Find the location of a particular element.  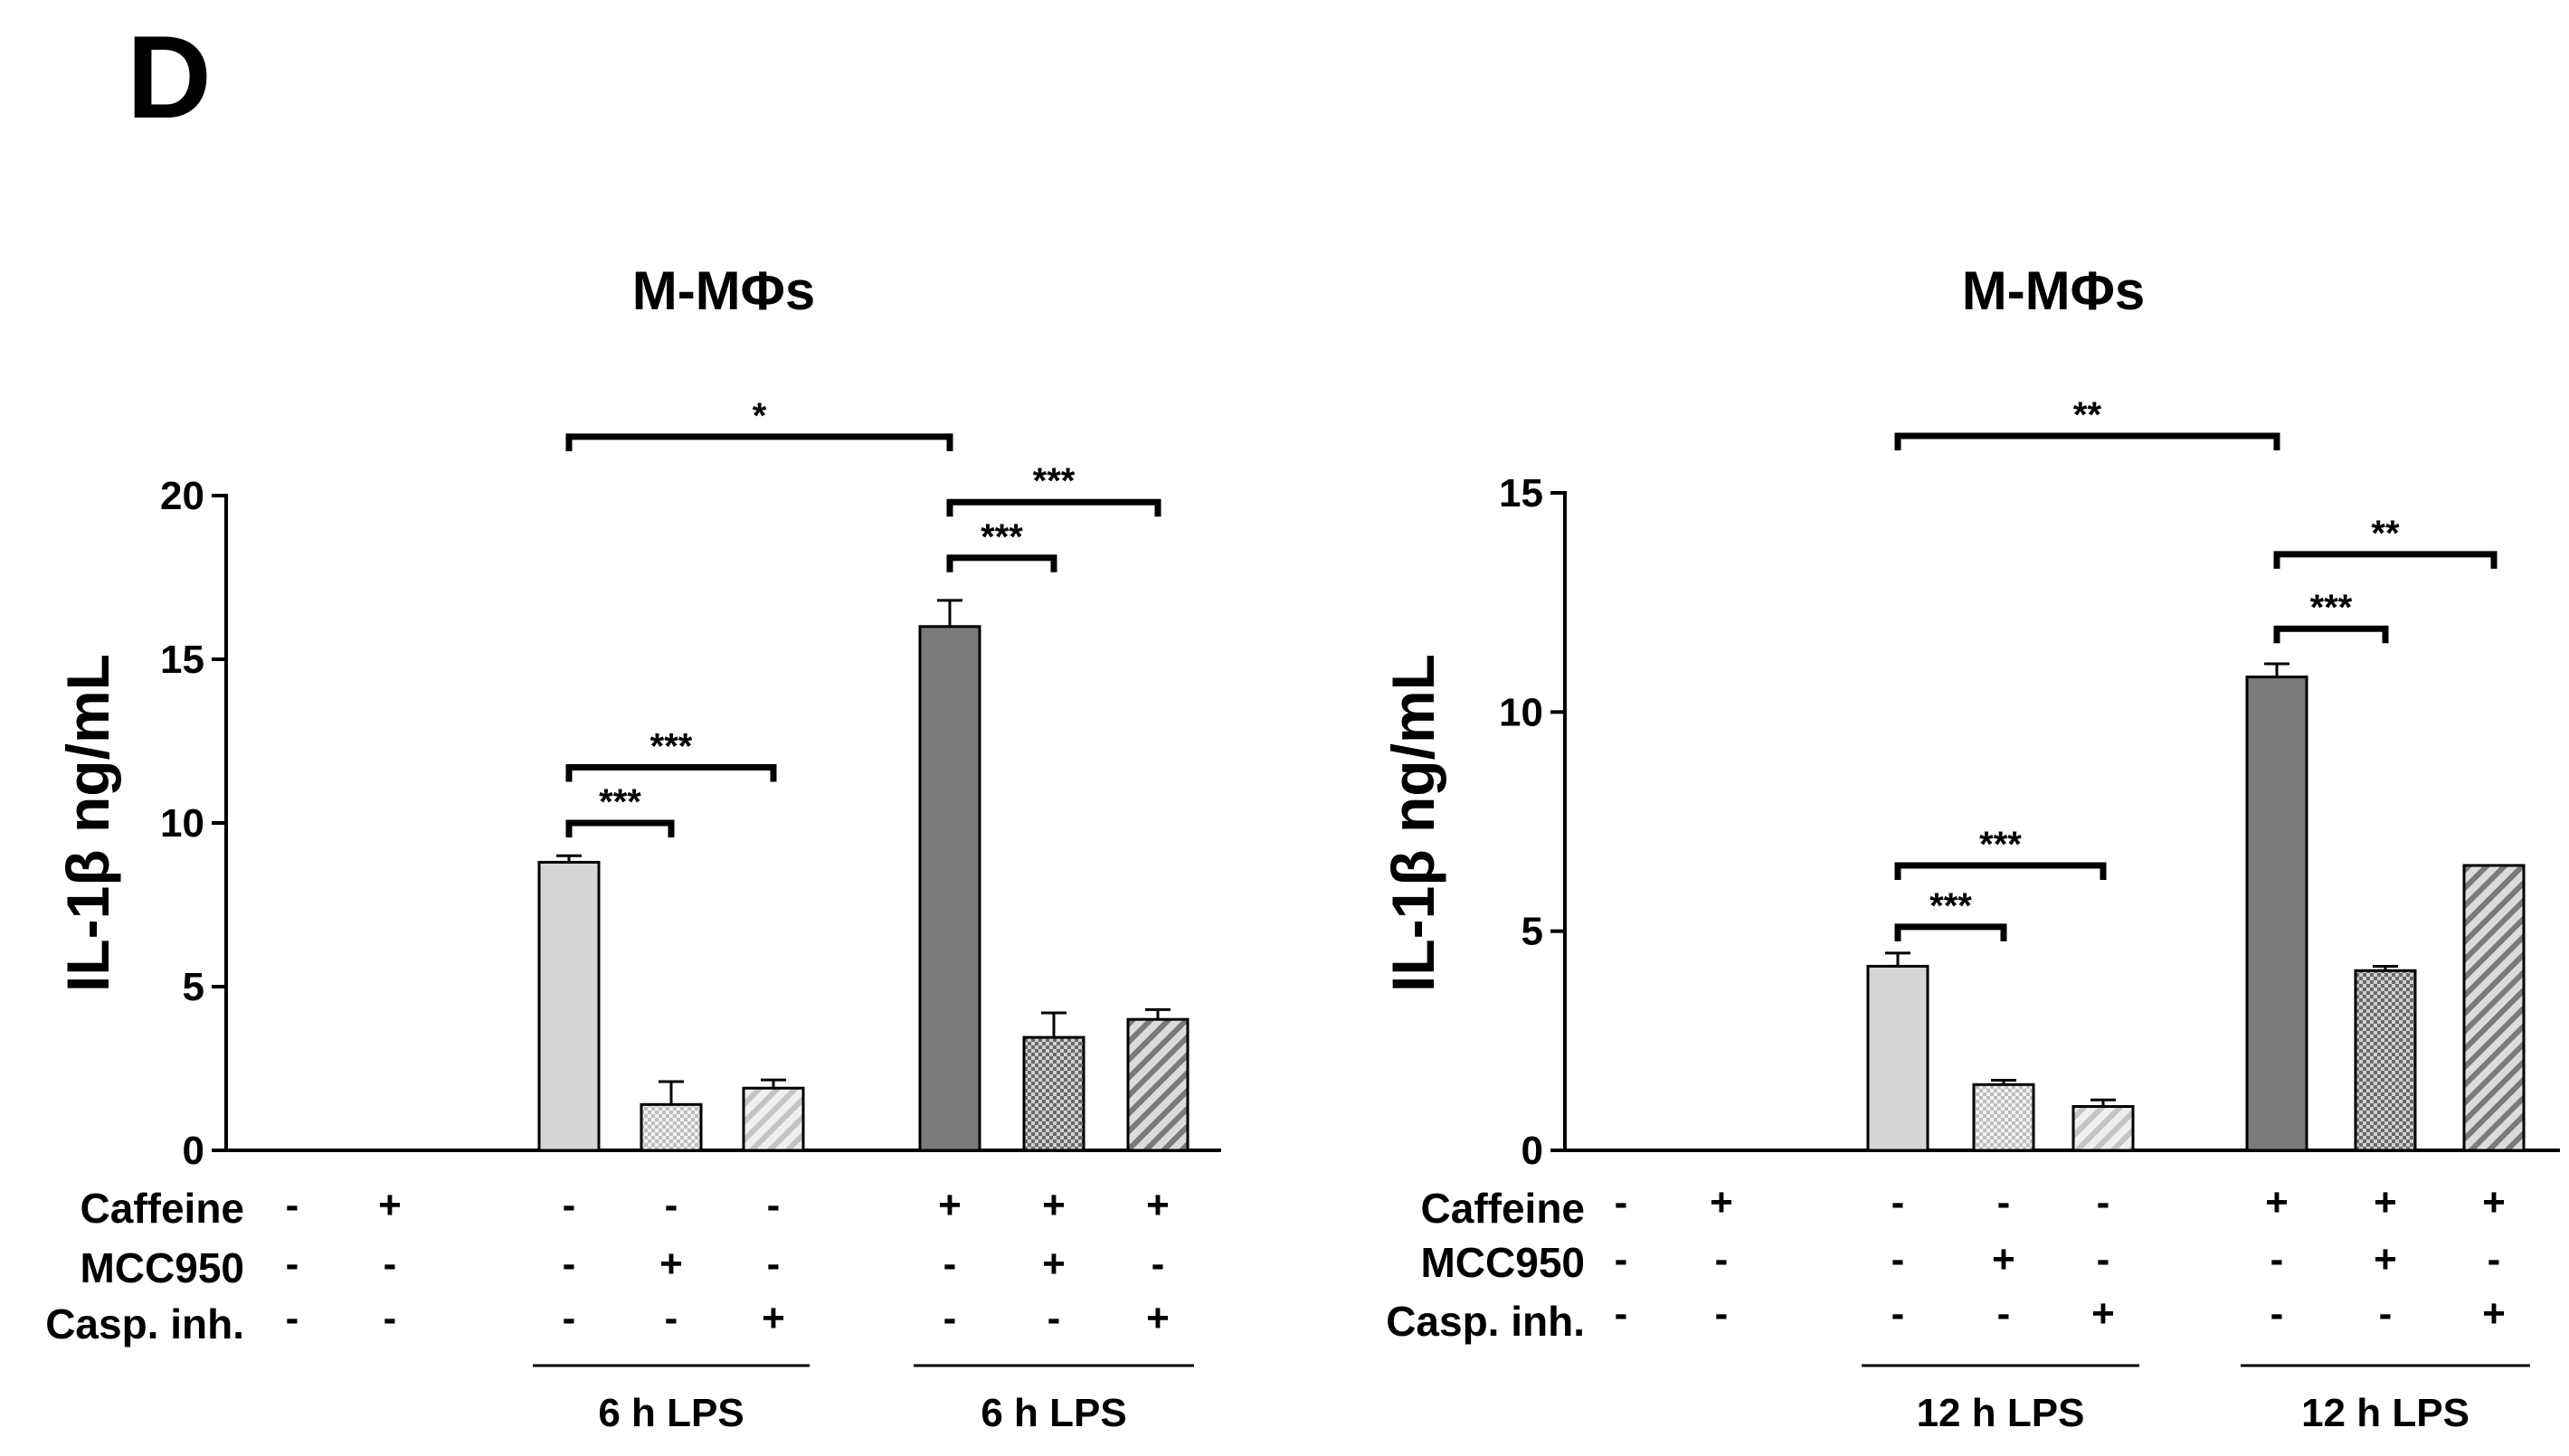

chart-left-row-label-casp: Casp. inh. is located at coordinates (144, 1323).